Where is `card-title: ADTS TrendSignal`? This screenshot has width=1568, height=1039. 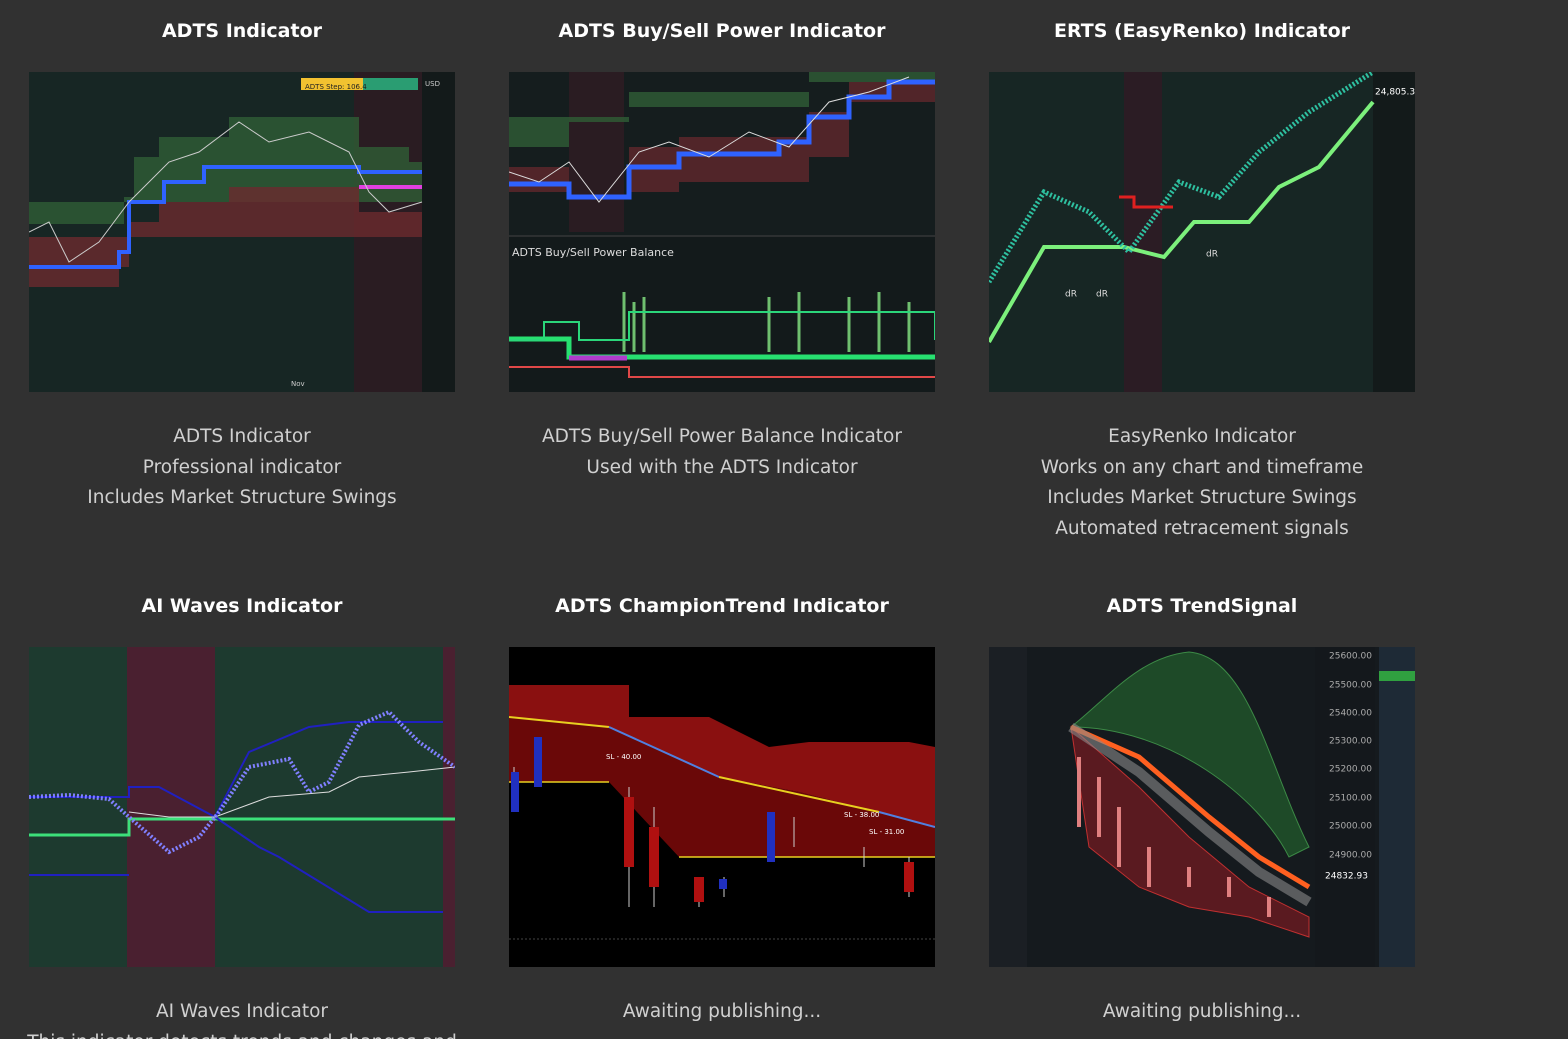 card-title: ADTS TrendSignal is located at coordinates (1202, 606).